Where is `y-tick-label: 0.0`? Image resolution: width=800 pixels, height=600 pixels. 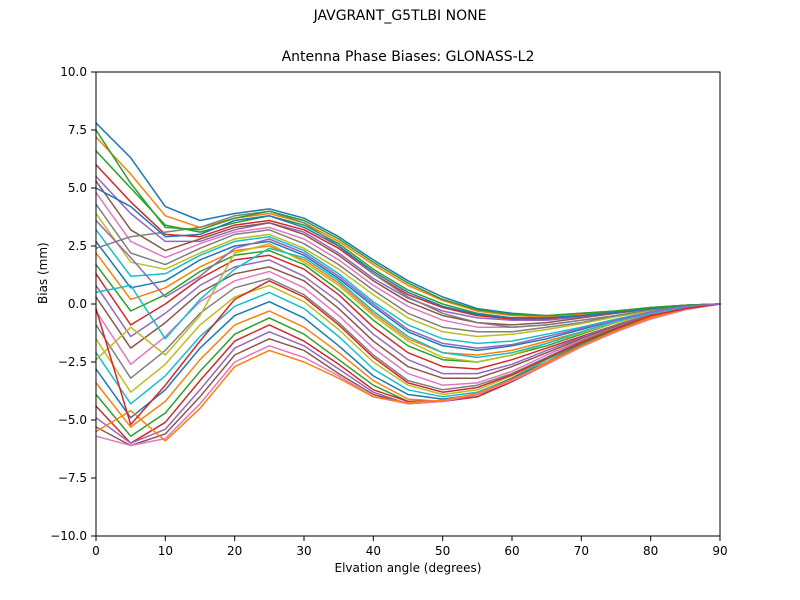 y-tick-label: 0.0 is located at coordinates (77, 304).